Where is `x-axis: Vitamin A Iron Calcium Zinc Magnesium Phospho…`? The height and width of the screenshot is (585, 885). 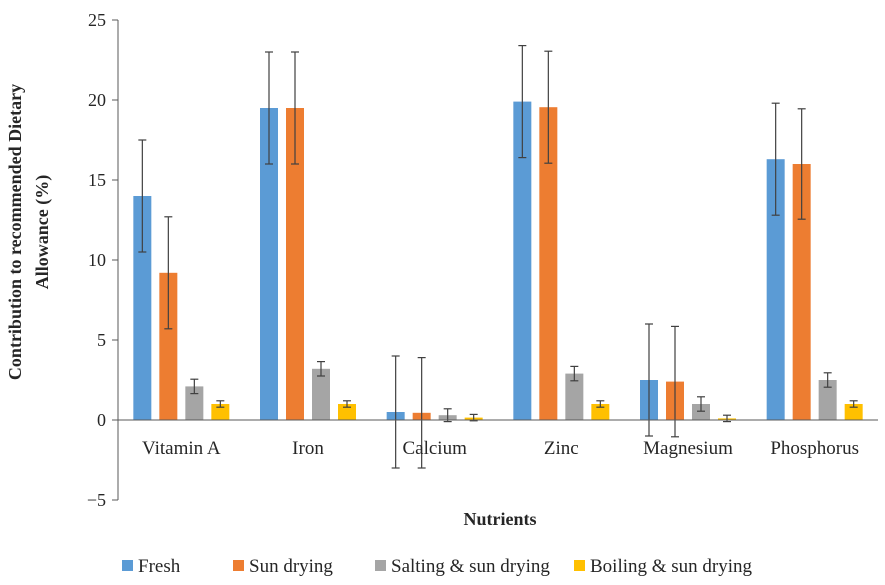 x-axis: Vitamin A Iron Calcium Zinc Magnesium Phospho… is located at coordinates (498, 439).